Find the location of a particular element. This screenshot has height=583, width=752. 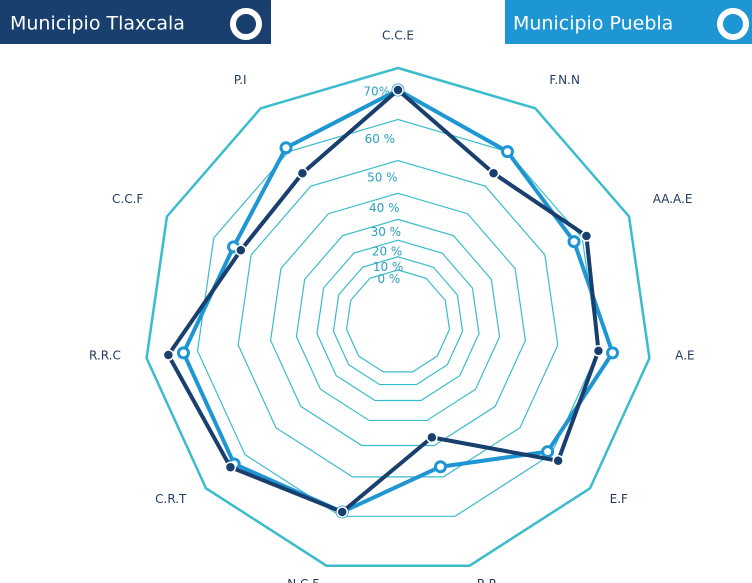

axis-label: R.R.C is located at coordinates (105, 355).